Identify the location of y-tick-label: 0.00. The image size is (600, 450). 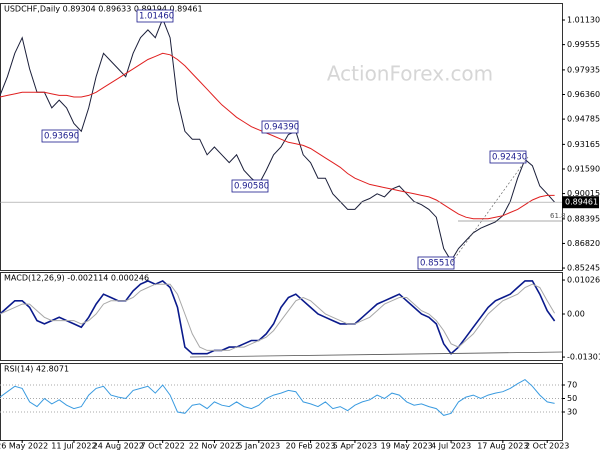
(576, 314).